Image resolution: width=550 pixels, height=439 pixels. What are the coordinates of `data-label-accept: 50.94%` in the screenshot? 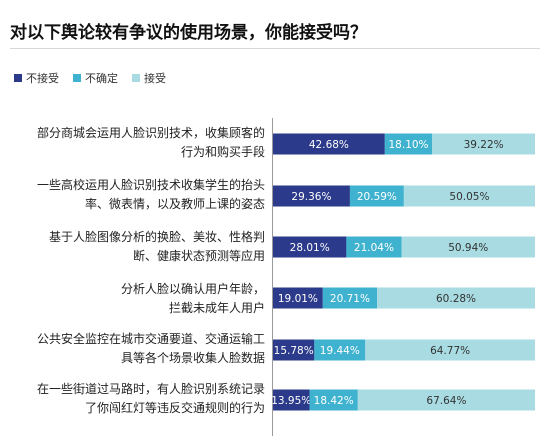 It's located at (468, 248).